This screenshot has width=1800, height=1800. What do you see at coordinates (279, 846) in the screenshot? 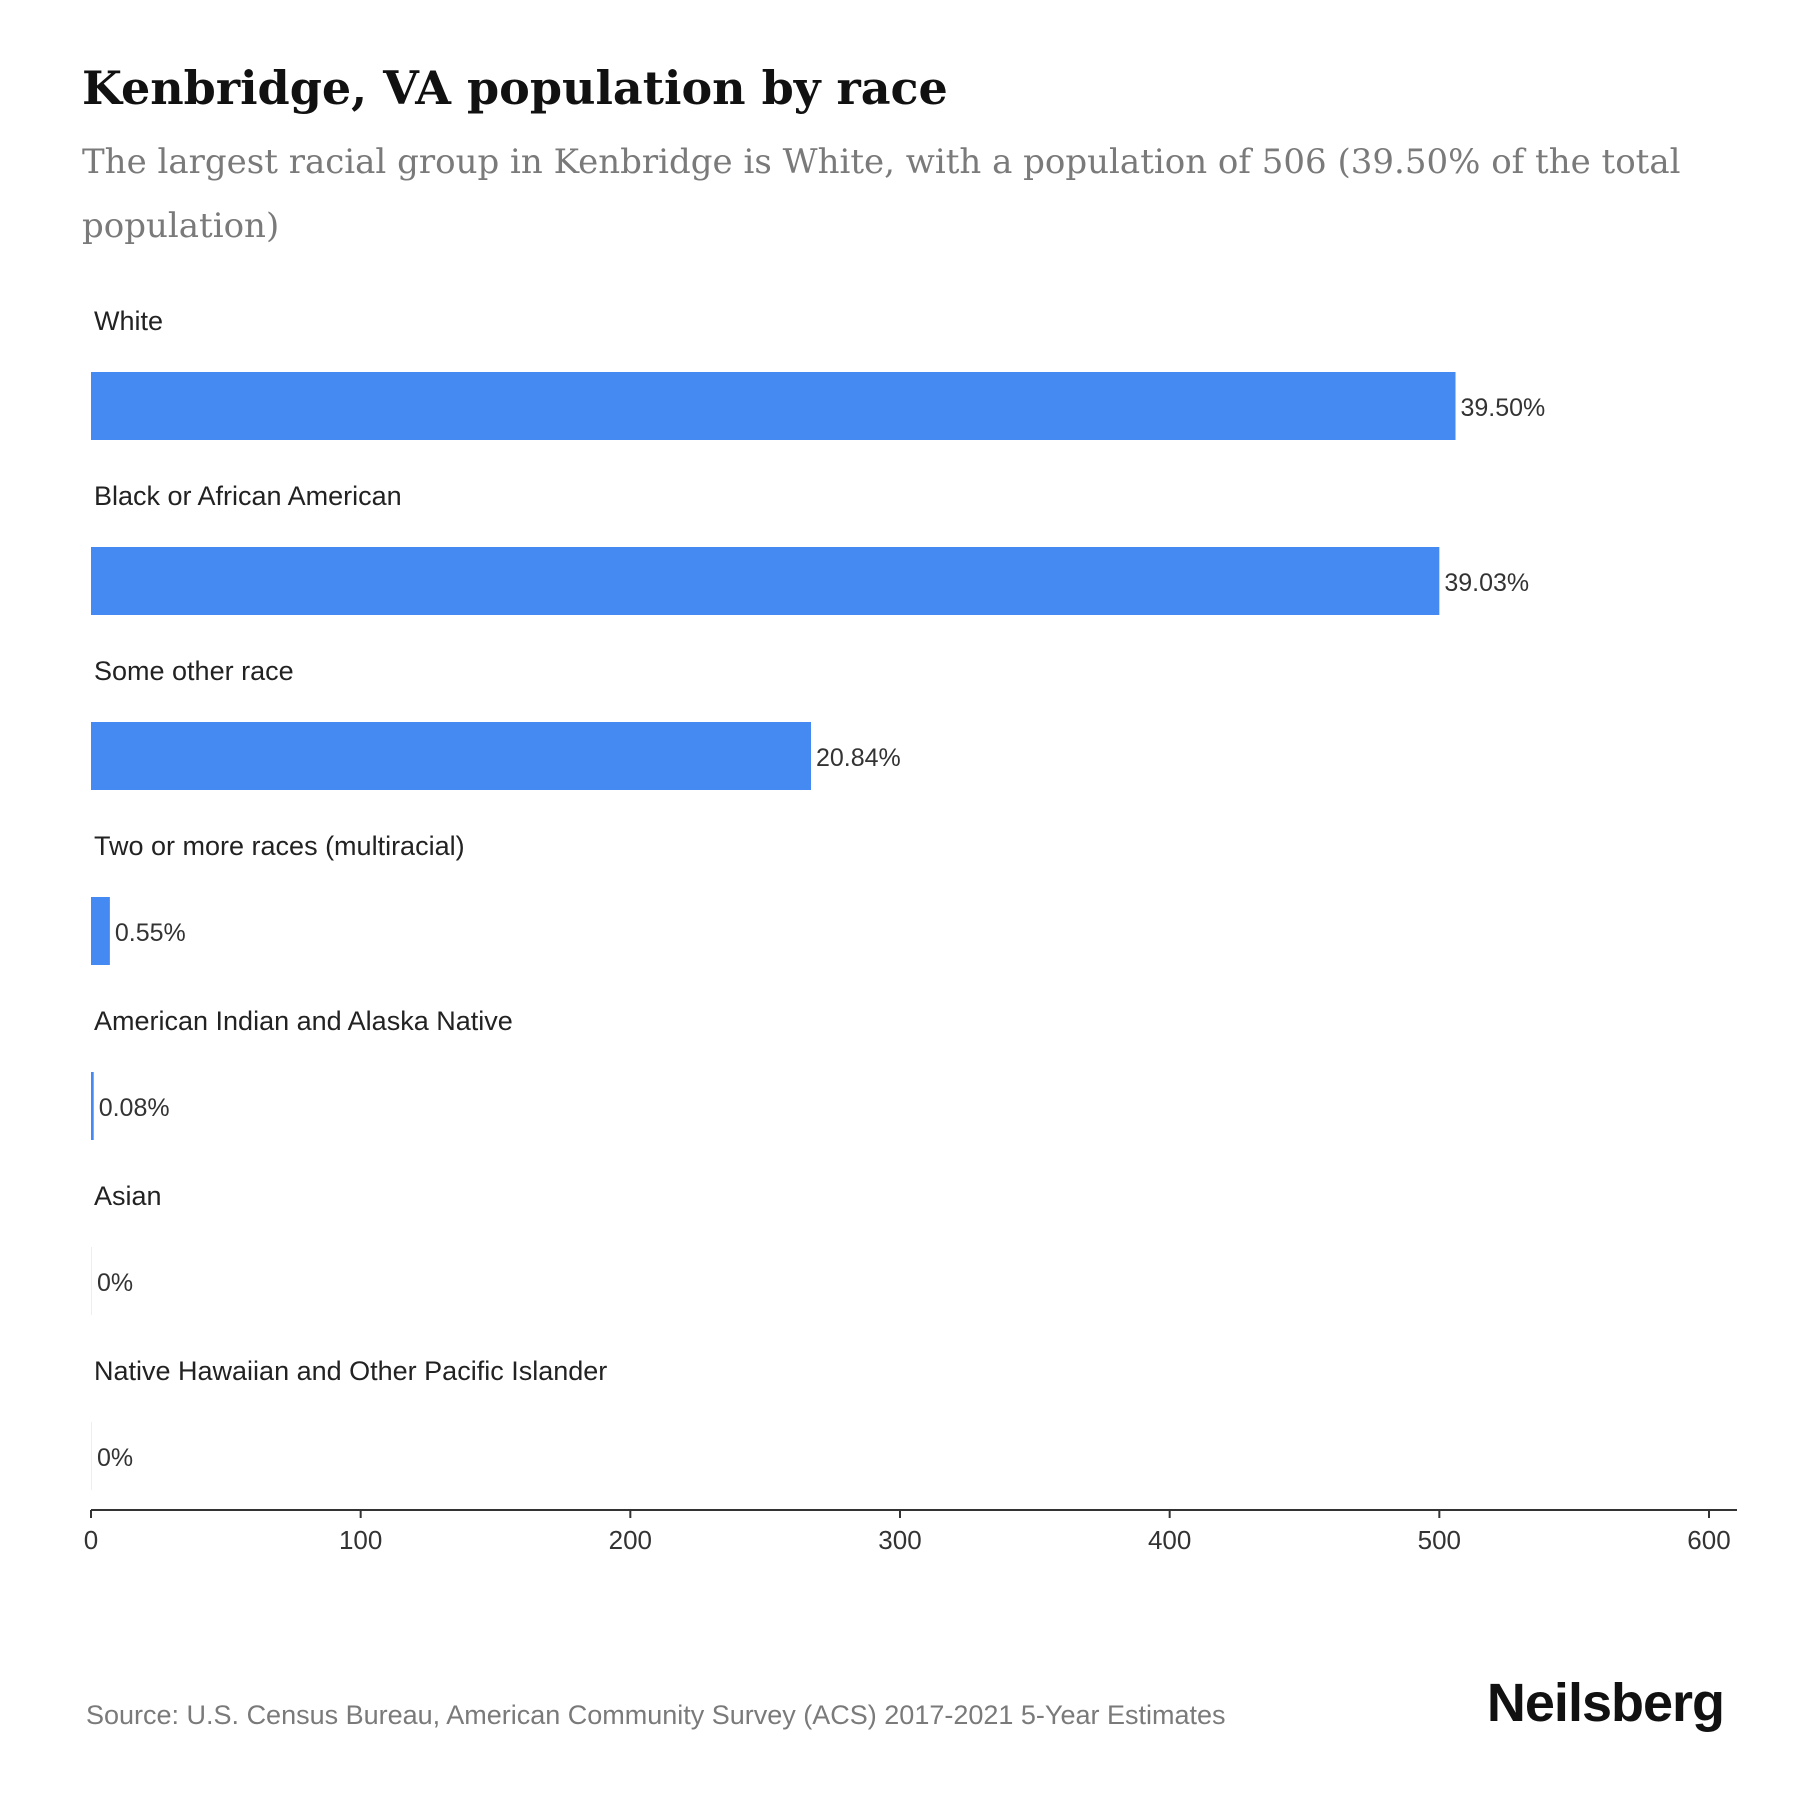
I see `category-label: Two or more races (multiracial)` at bounding box center [279, 846].